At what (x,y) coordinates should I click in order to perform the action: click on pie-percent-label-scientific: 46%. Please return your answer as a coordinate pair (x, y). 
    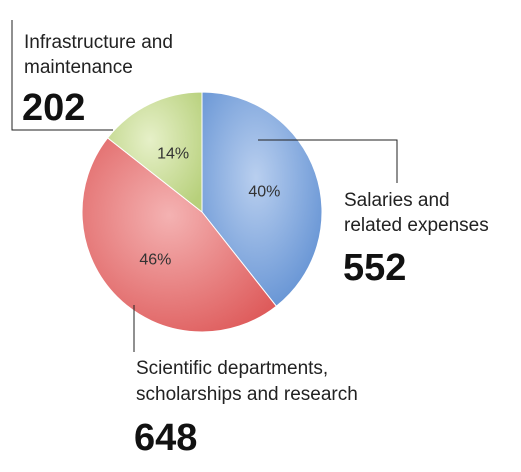
    Looking at the image, I should click on (155, 260).